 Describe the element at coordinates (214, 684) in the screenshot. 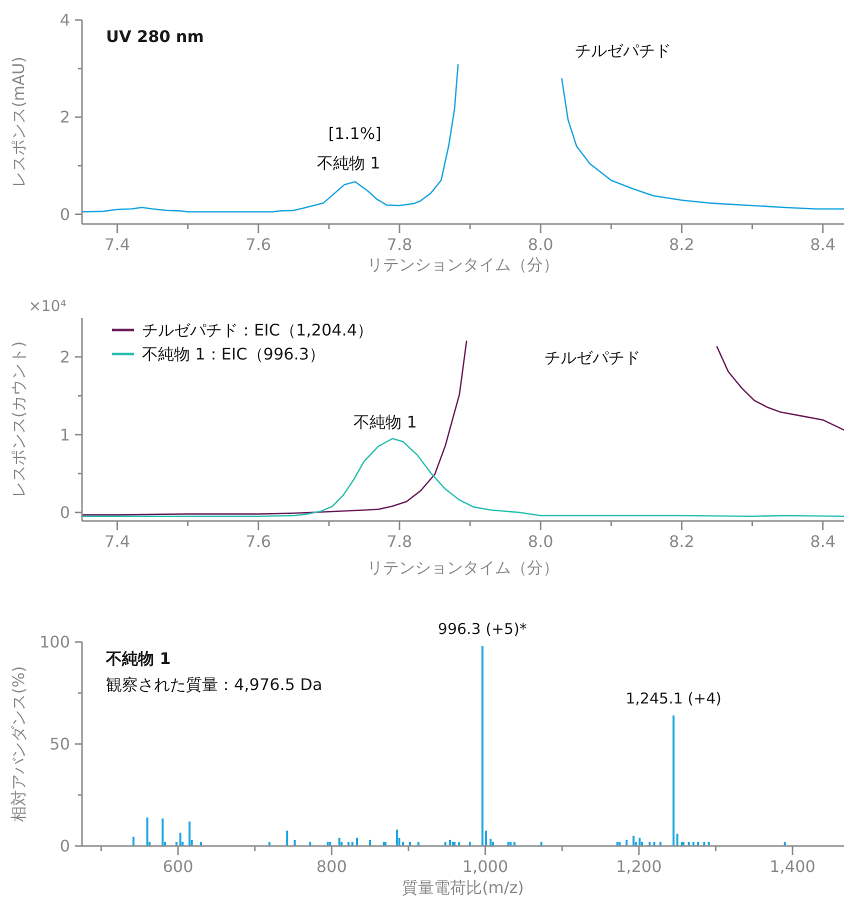

I see `text: 観察された質量：4,976.5 Da` at that location.